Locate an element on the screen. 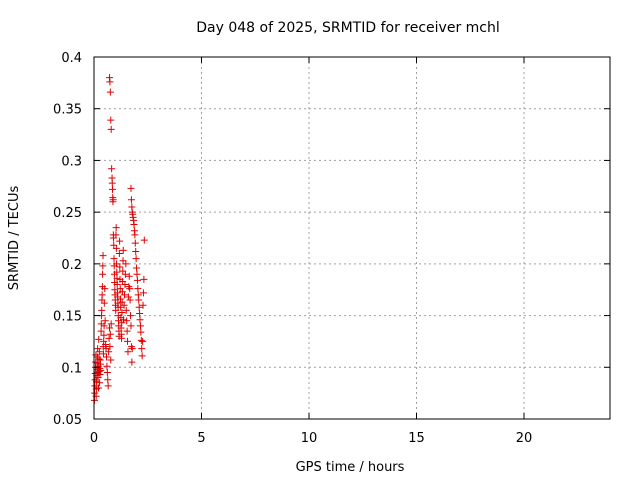 This screenshot has width=640, height=480. y-tick-label: 0.2 is located at coordinates (71, 265).